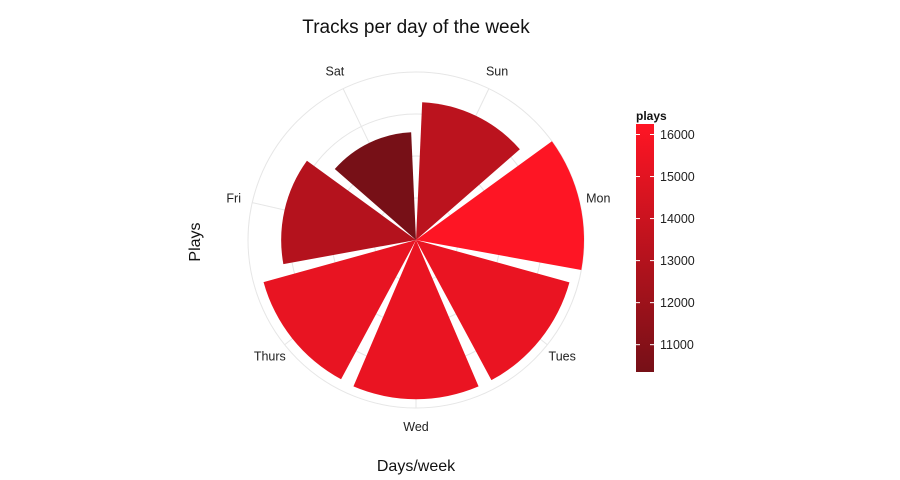 The image size is (900, 480). I want to click on tick-label-sat: Sat, so click(335, 72).